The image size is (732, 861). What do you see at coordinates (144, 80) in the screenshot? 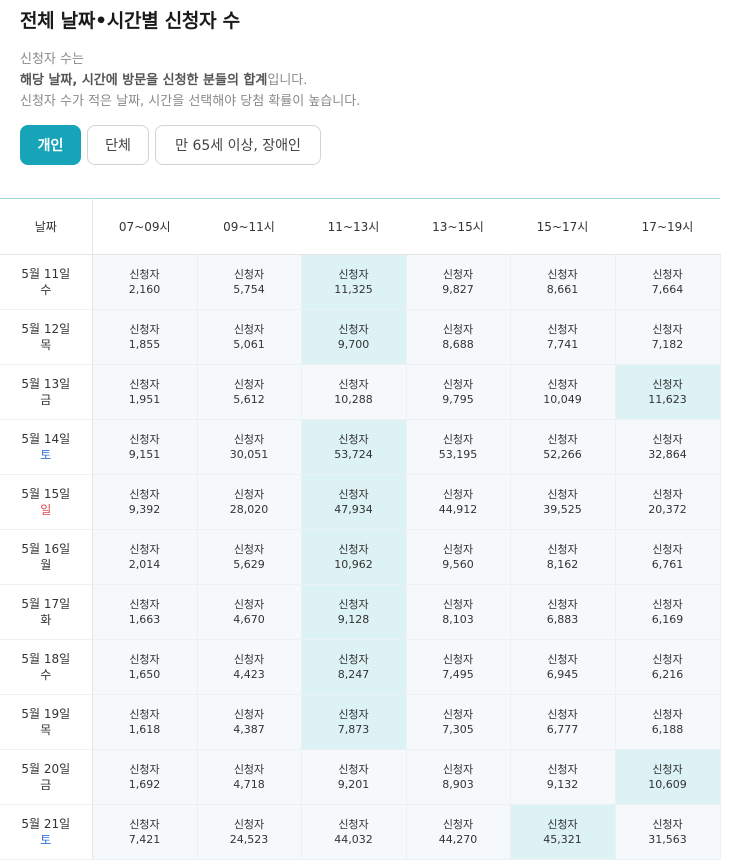
I see `description-emphasis: 해당 날짜, 시간에 방문을 신청한 분들의 합계` at bounding box center [144, 80].